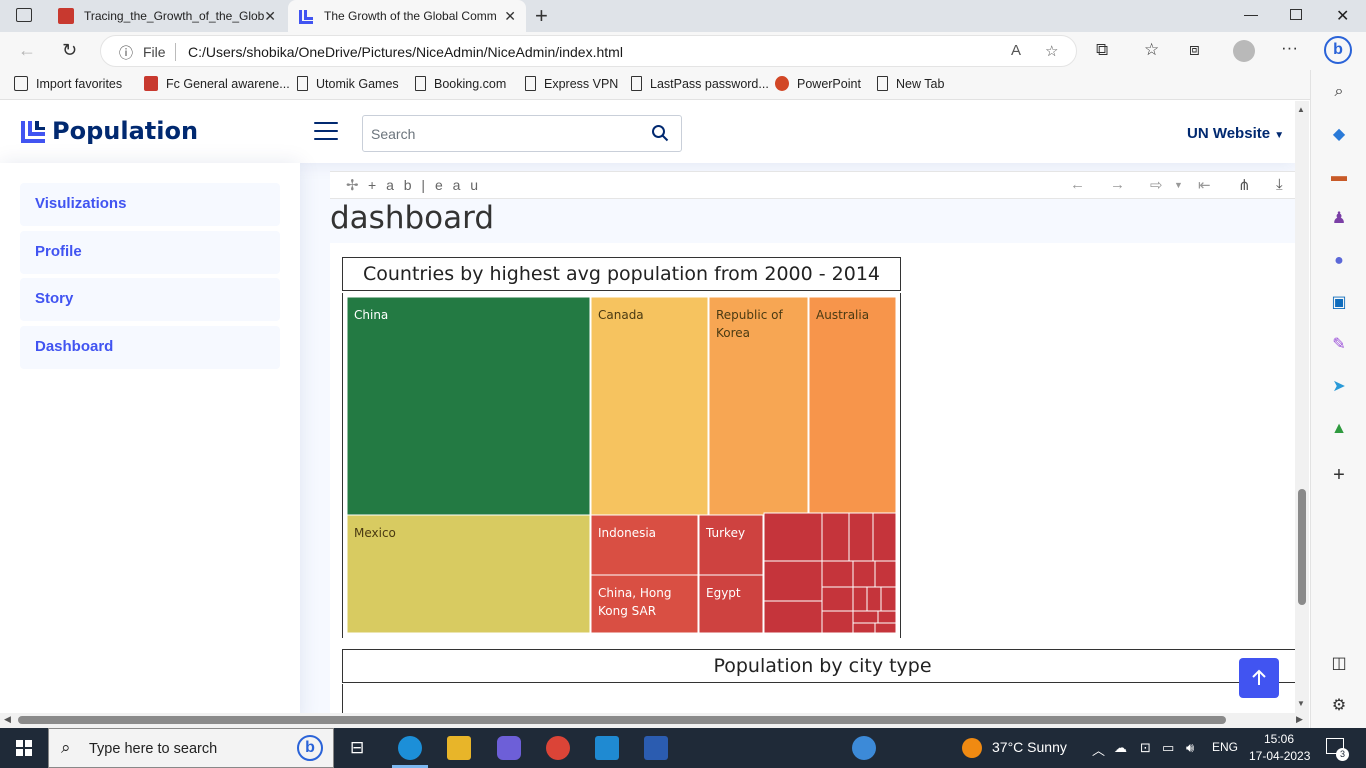  What do you see at coordinates (1339, 428) in the screenshot?
I see `tree-icon: ▲` at bounding box center [1339, 428].